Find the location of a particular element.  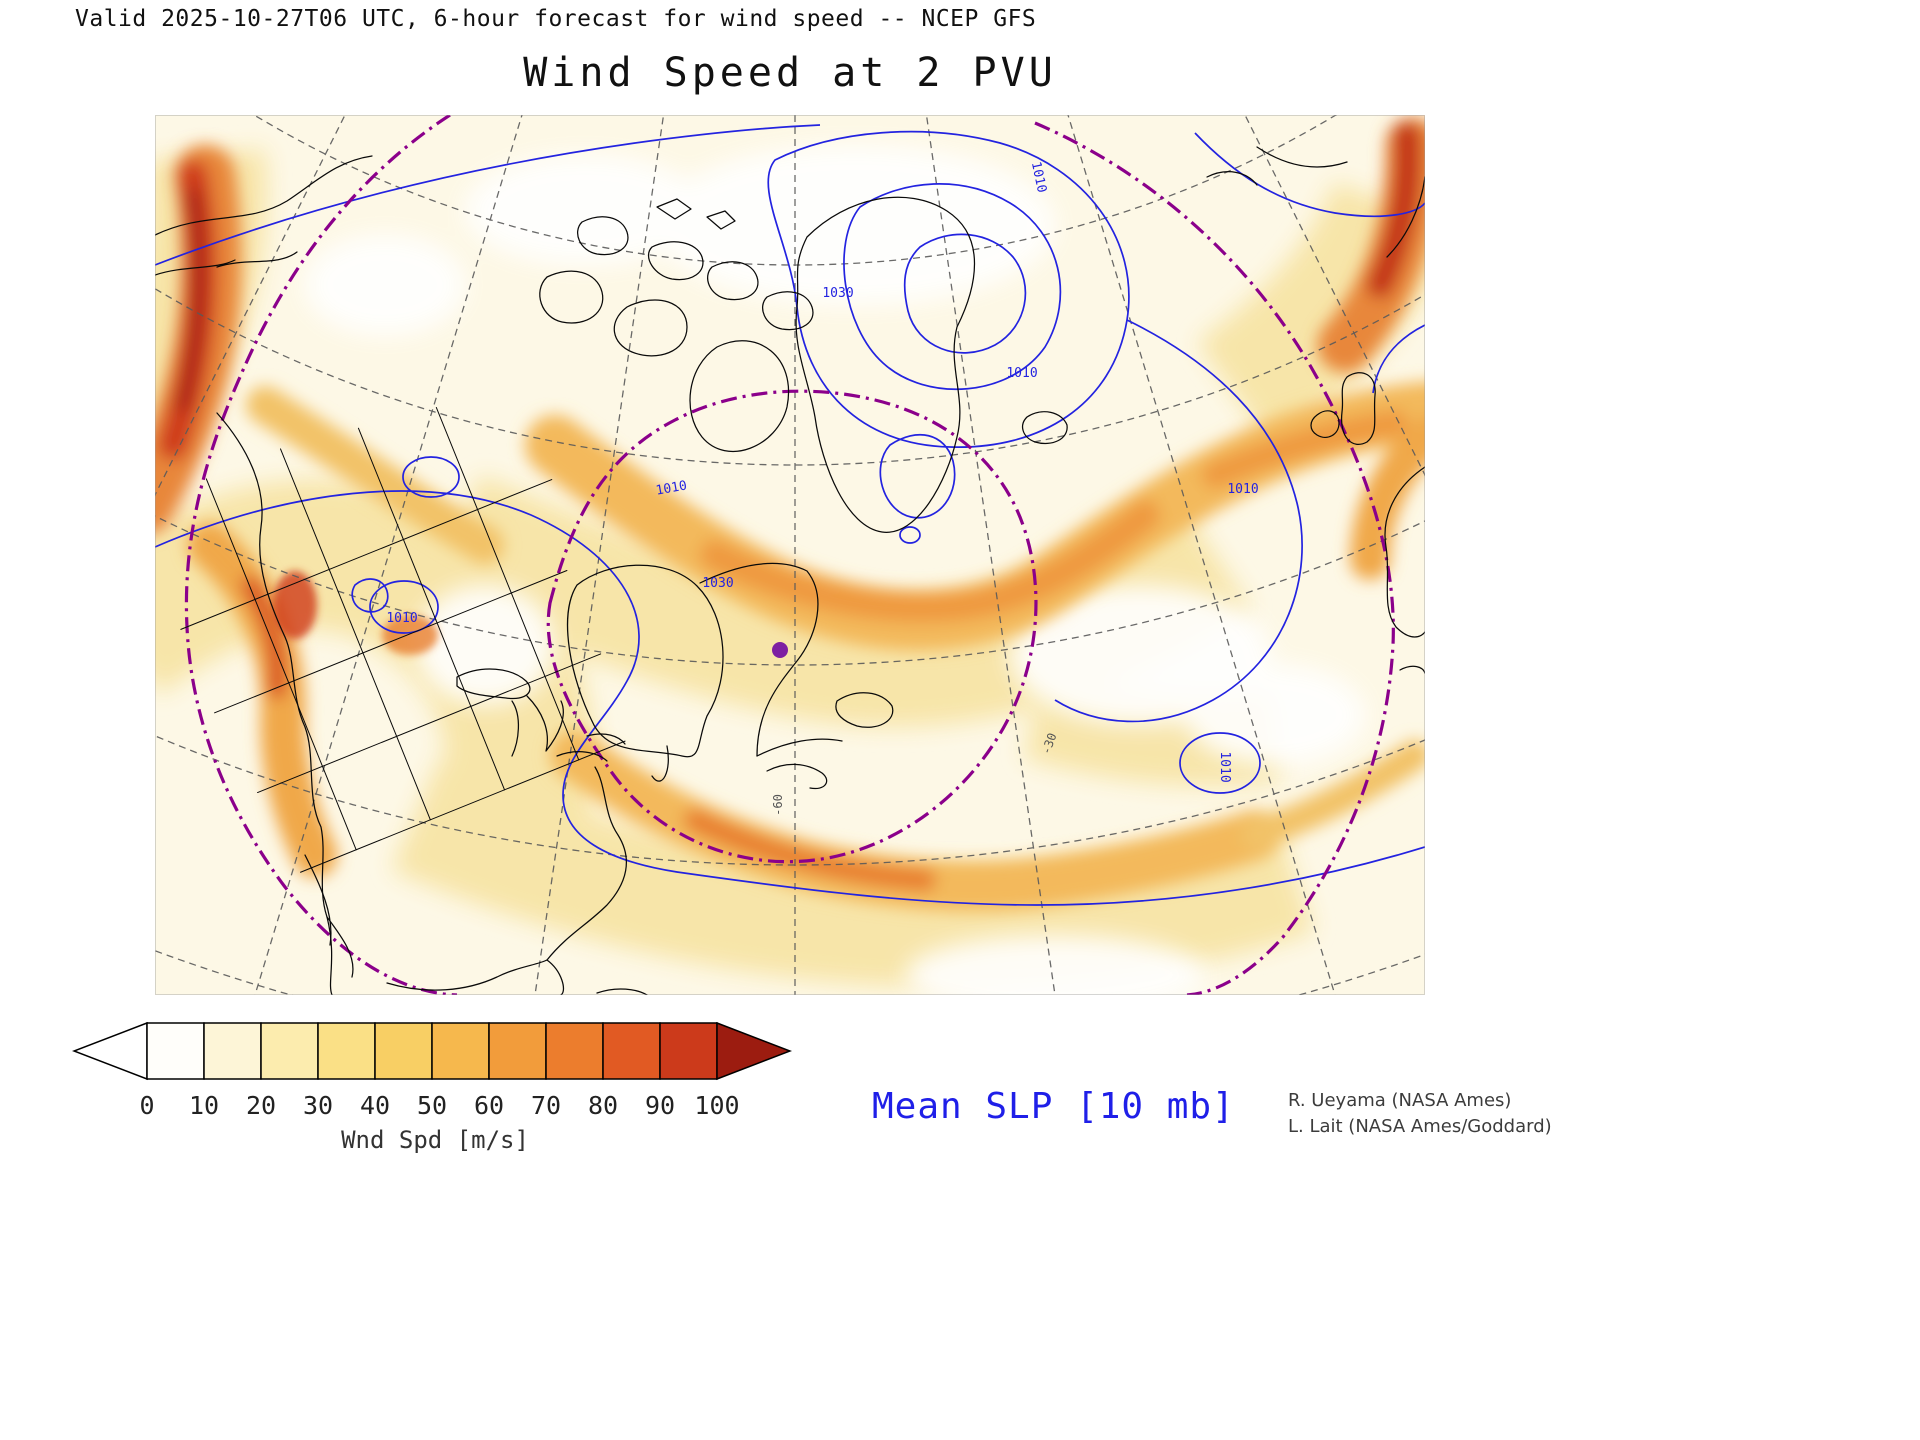

page-title: Wind Speed at 2 PVU is located at coordinates (790, 73).